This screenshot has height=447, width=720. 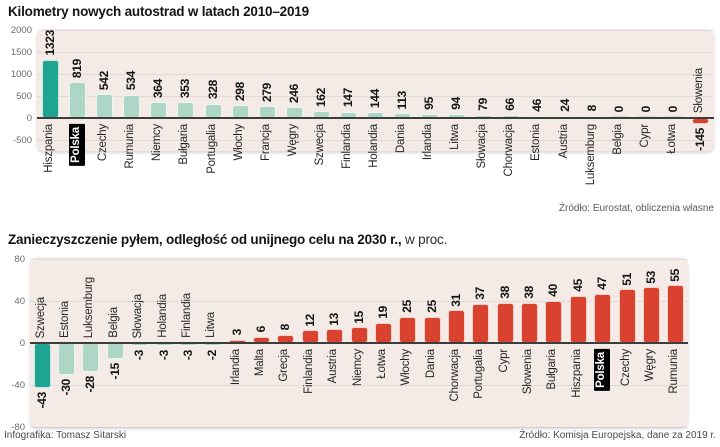 What do you see at coordinates (374, 146) in the screenshot?
I see `bar-country-label: Holandia` at bounding box center [374, 146].